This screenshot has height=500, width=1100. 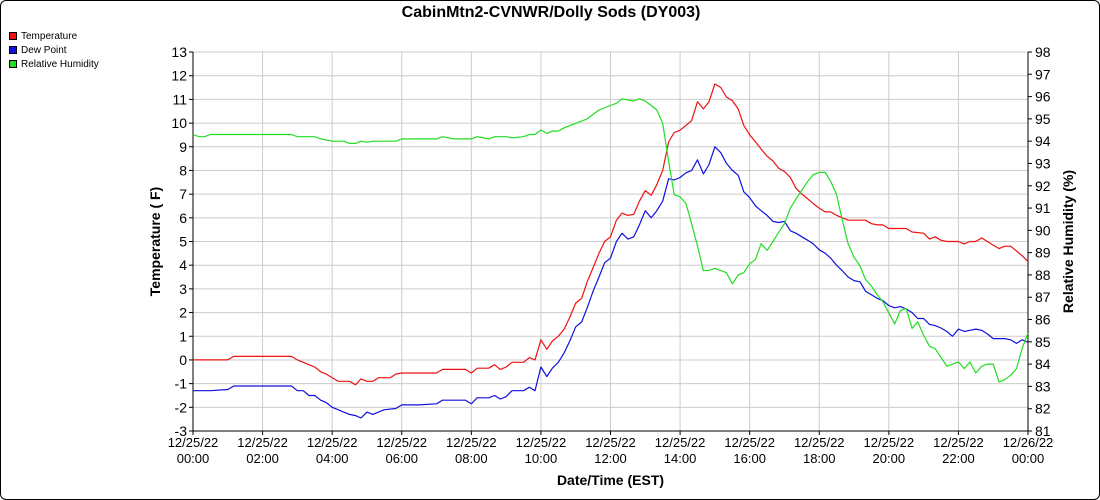 I want to click on x-tick-time-label: 06:00, so click(x=401, y=458).